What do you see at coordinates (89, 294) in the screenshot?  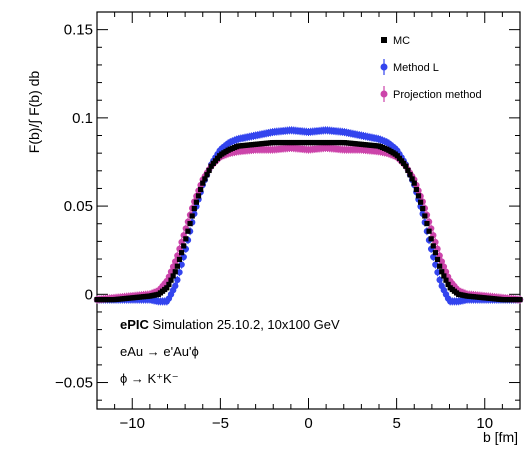 I see `y-tick-label: 0` at bounding box center [89, 294].